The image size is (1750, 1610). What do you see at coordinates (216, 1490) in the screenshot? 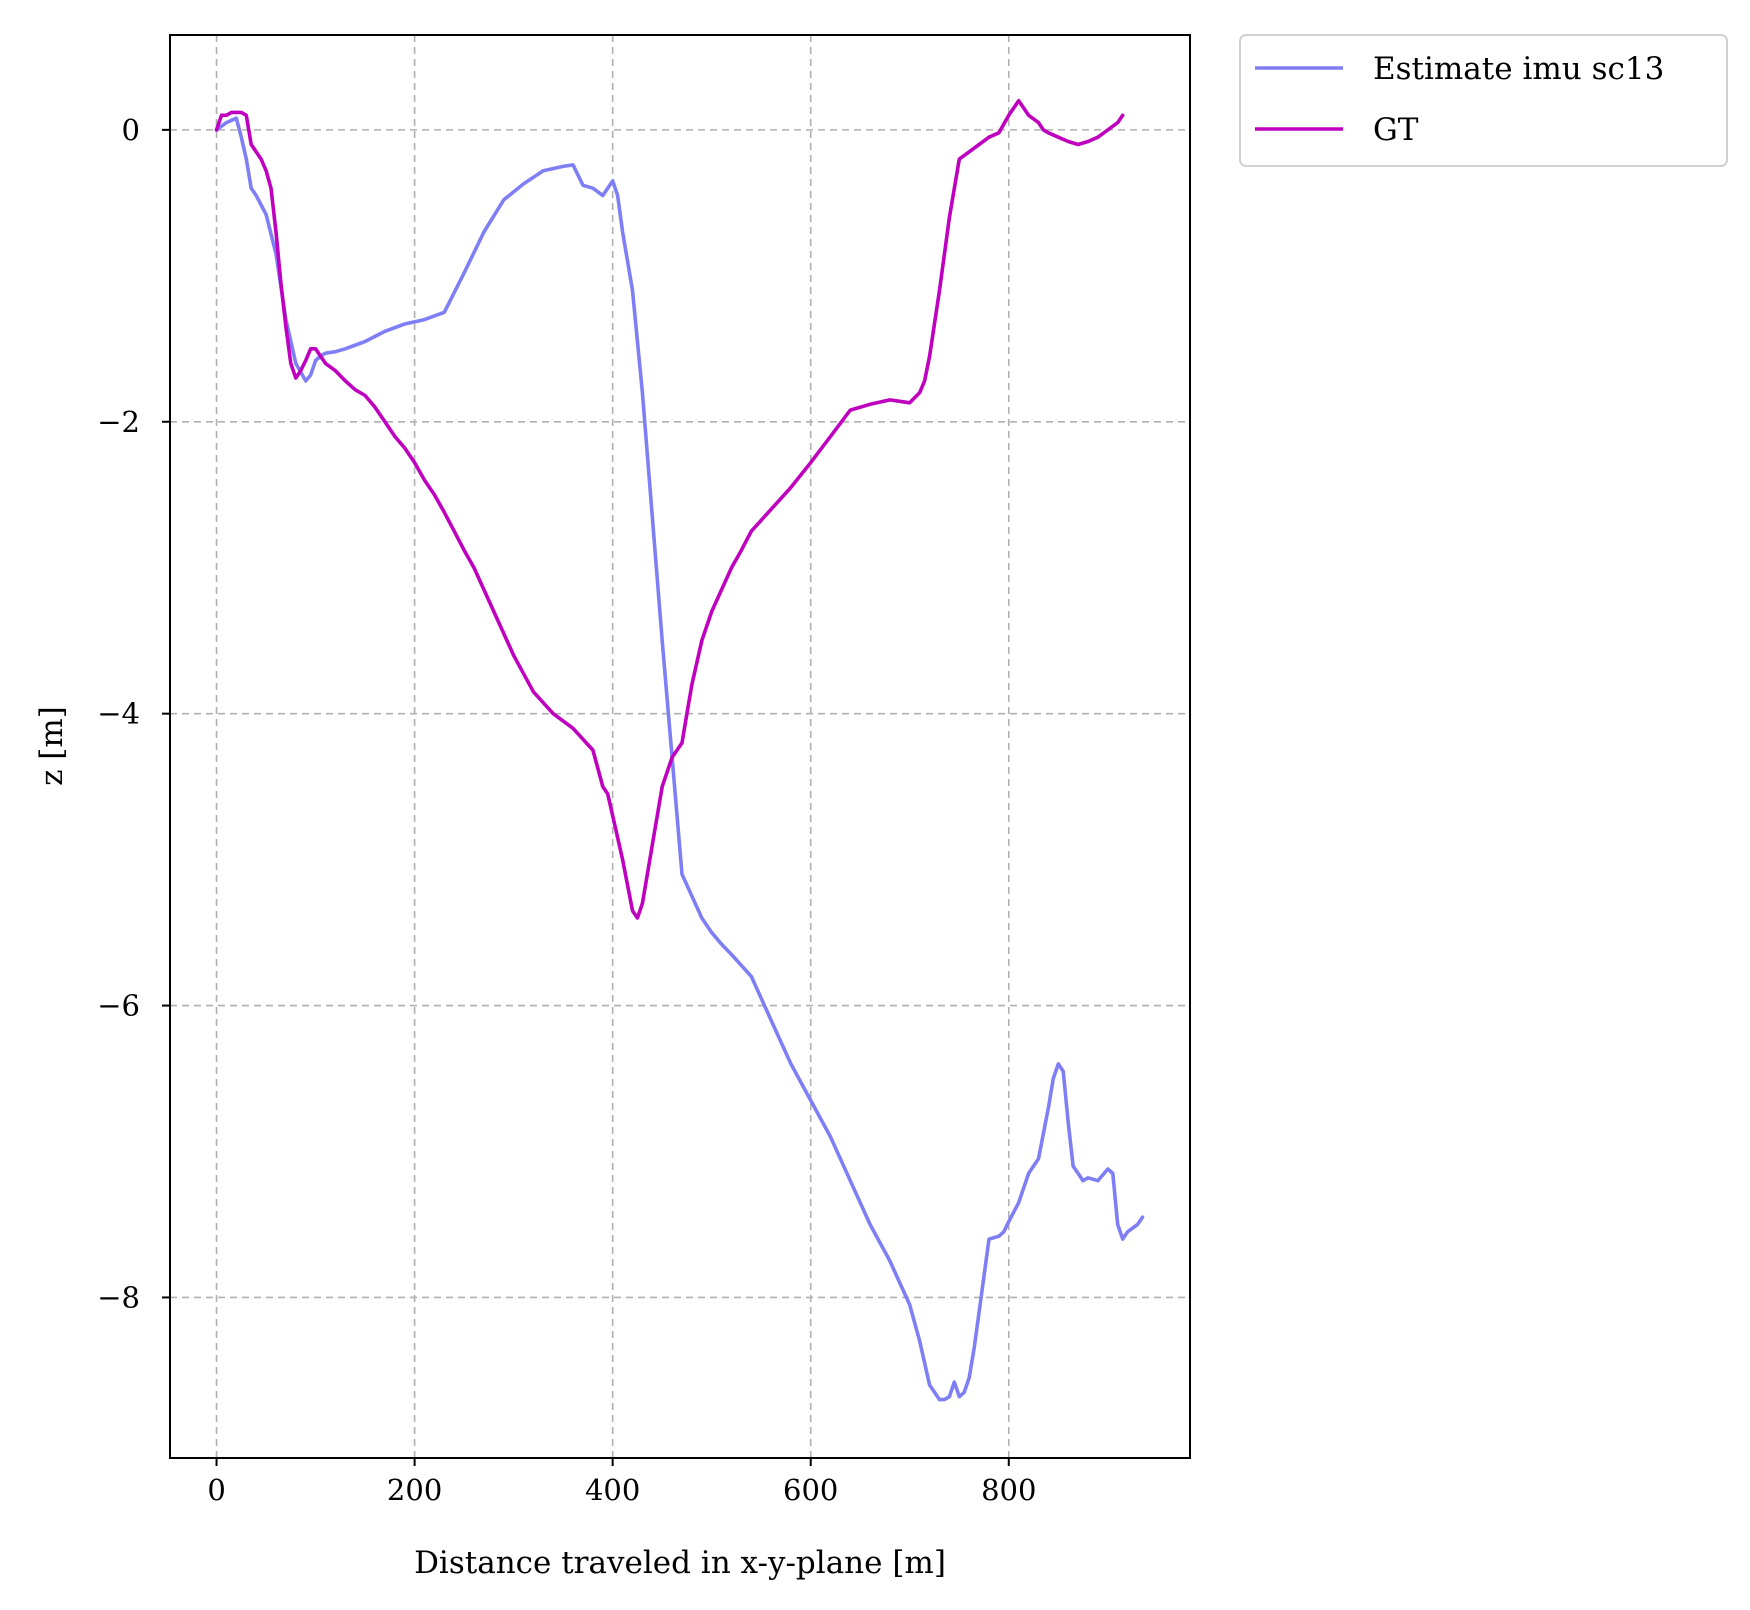
I see `x-tick-label: 0` at bounding box center [216, 1490].